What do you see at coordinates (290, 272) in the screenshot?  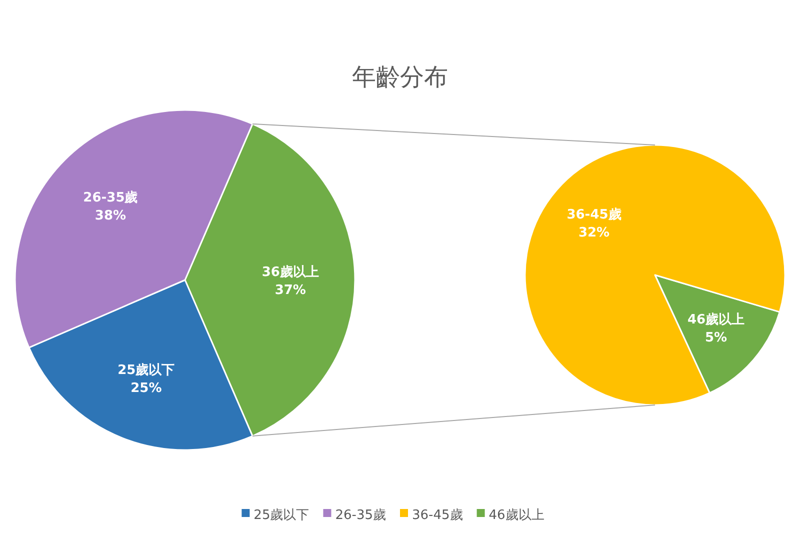 I see `slice-label: 36歲以上` at bounding box center [290, 272].